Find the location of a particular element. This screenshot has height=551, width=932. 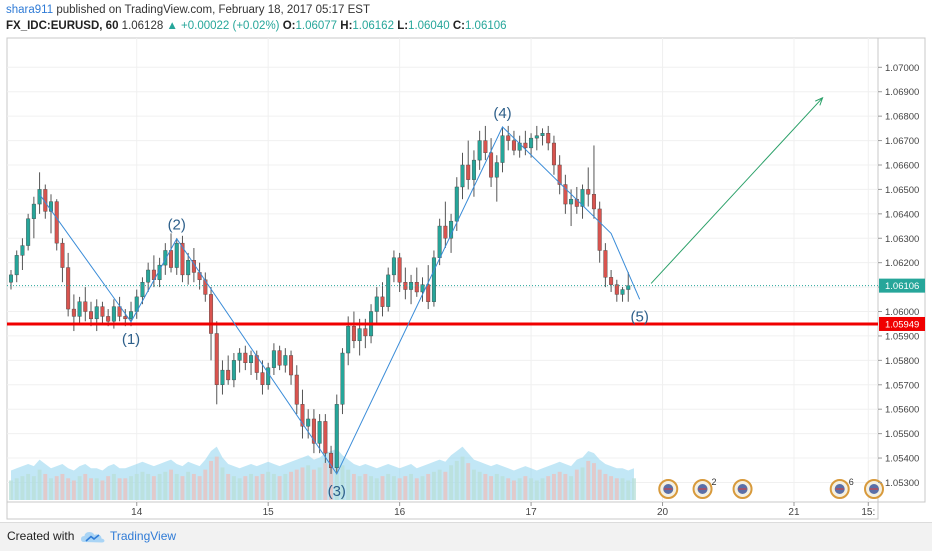

event-count-label: 2 is located at coordinates (714, 482).